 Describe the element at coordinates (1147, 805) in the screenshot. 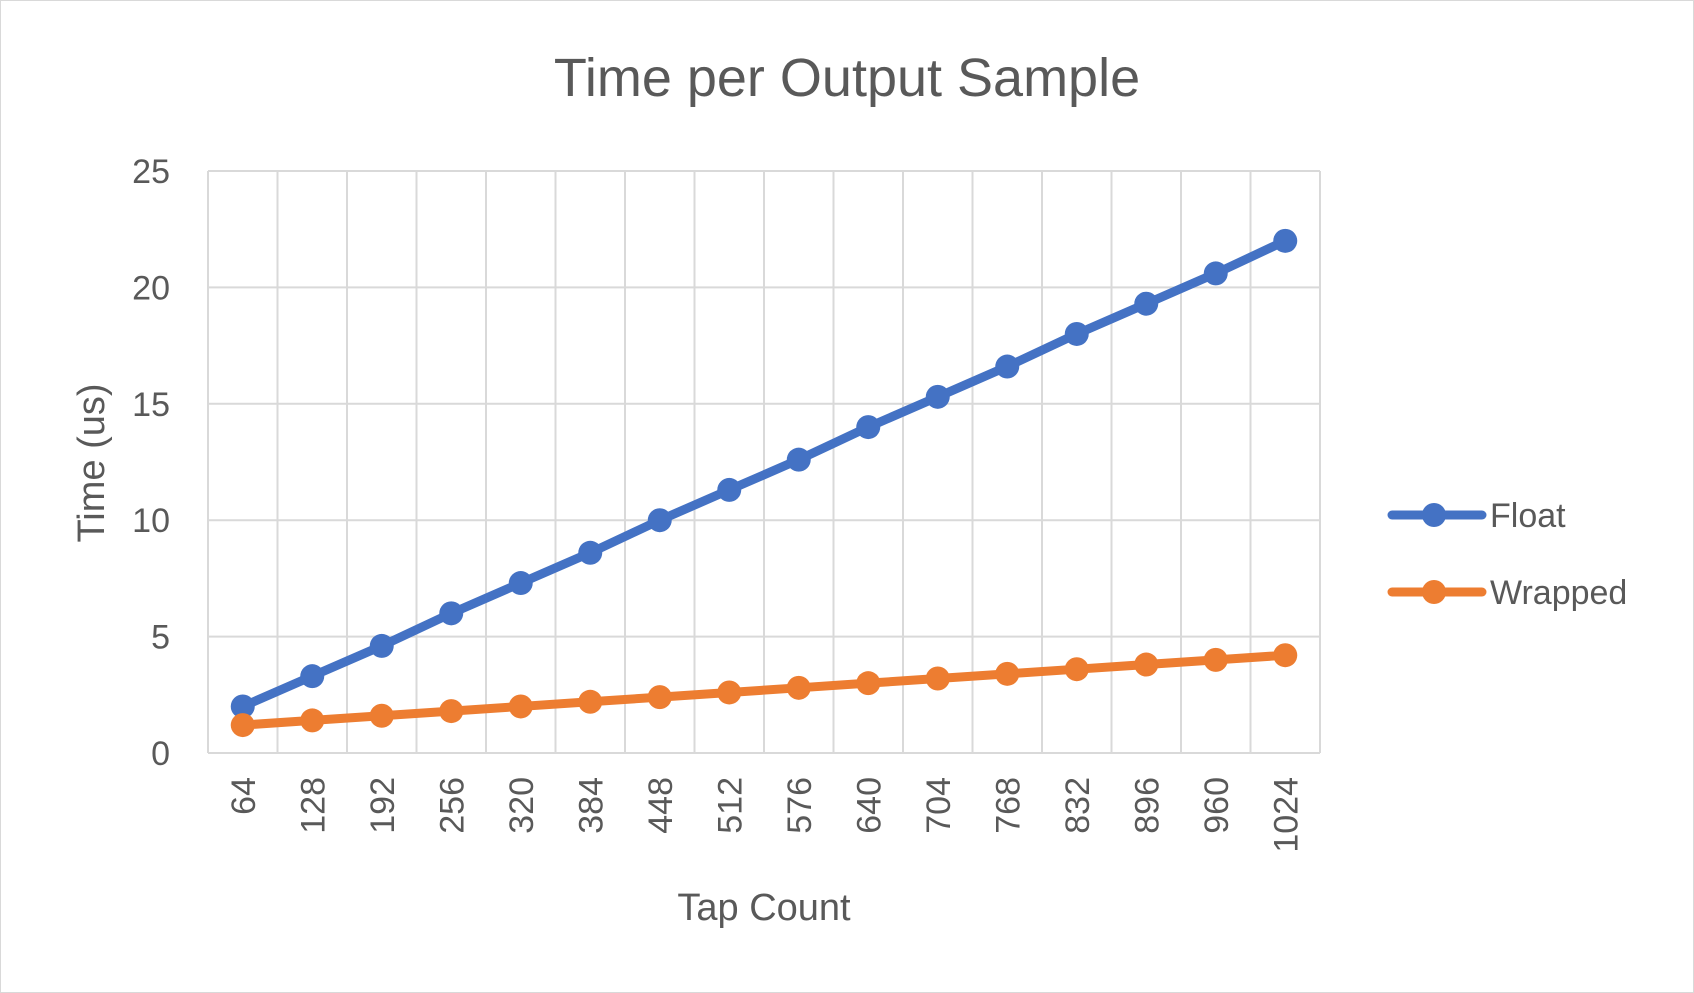

I see `x-tick-label: 896` at that location.